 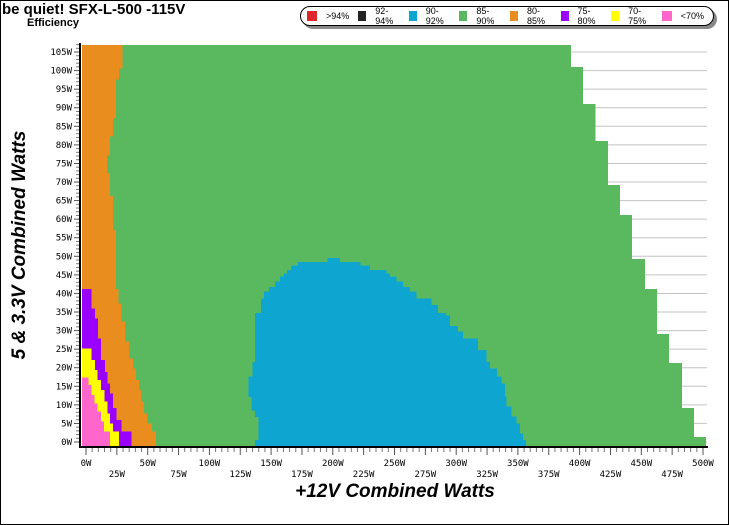 What do you see at coordinates (64, 164) in the screenshot?
I see `y-tick-label: 75W` at bounding box center [64, 164].